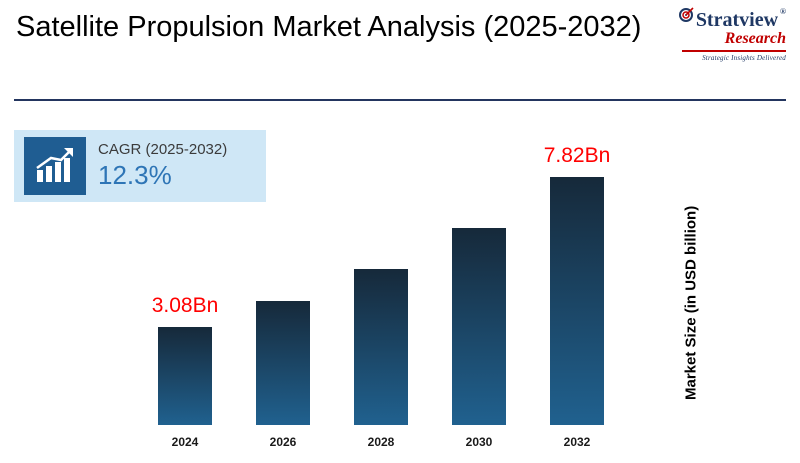 This screenshot has width=800, height=463. Describe the element at coordinates (135, 175) in the screenshot. I see `cagr-value: 12.3%` at that location.